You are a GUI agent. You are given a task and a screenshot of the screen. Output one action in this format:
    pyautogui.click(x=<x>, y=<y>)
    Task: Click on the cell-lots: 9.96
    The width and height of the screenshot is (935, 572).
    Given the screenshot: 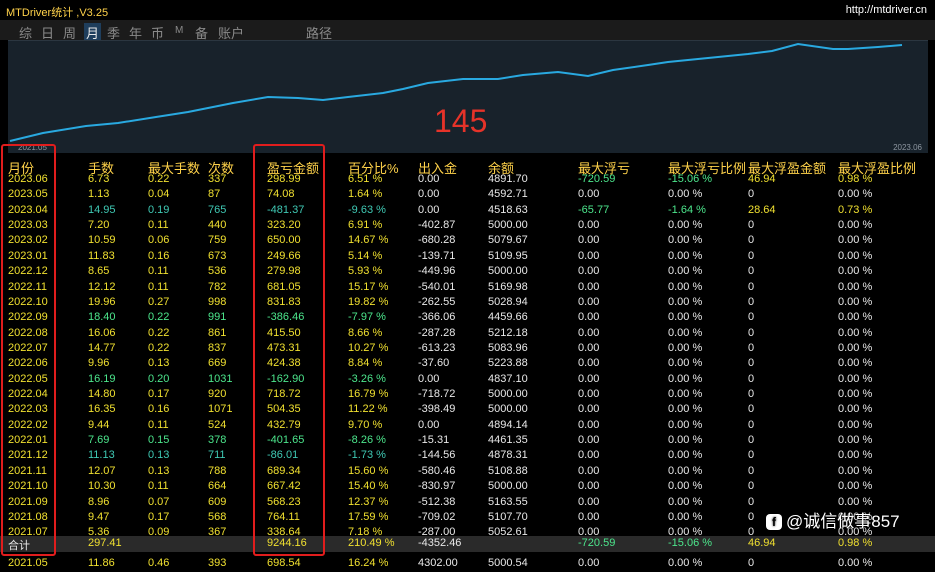 What is the action you would take?
    pyautogui.click(x=99, y=363)
    